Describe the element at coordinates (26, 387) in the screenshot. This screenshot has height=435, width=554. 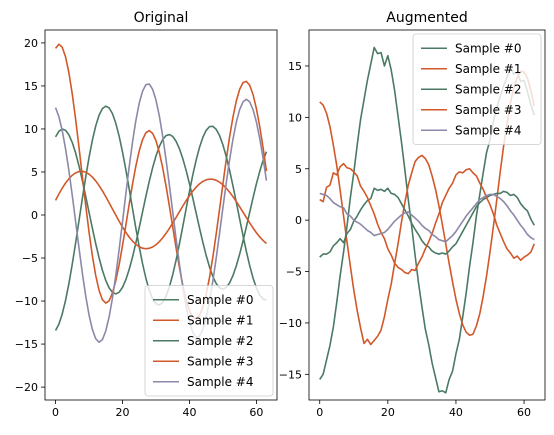
I see `y-tick-label: −20` at that location.